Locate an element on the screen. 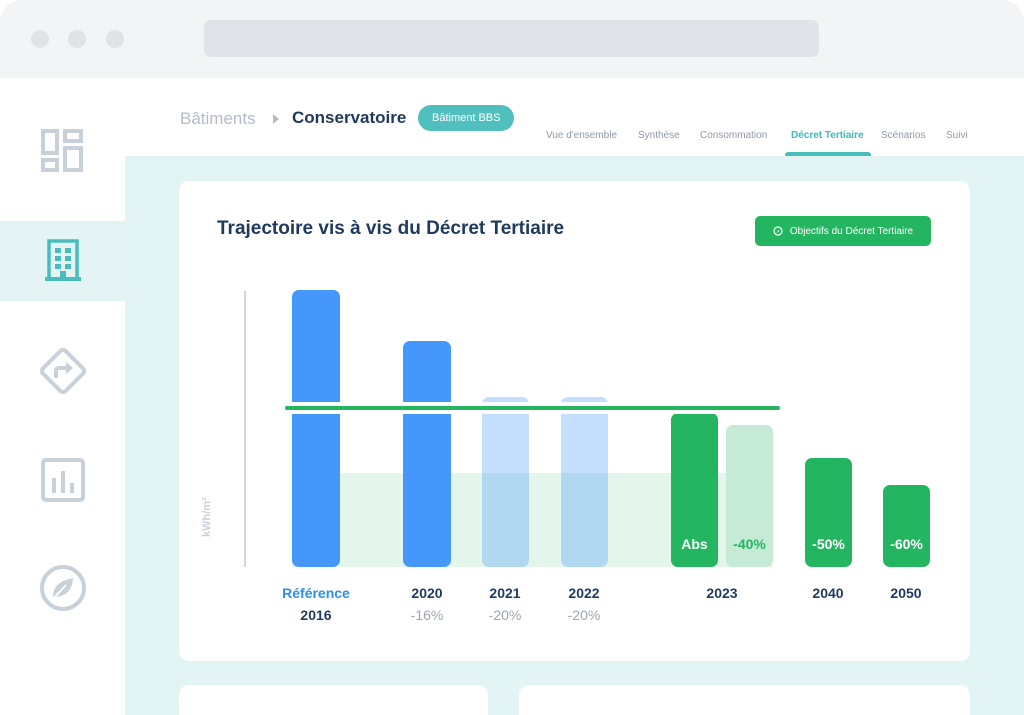 The height and width of the screenshot is (715, 1024). tab-decret-tertiaire: Décret Tertiaire is located at coordinates (827, 135).